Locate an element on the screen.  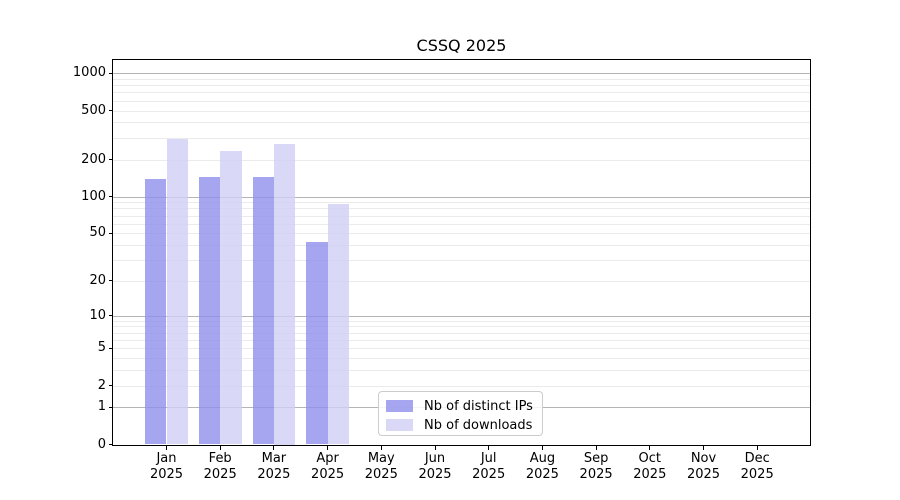
x-tick-label: May 2025 is located at coordinates (381, 467).